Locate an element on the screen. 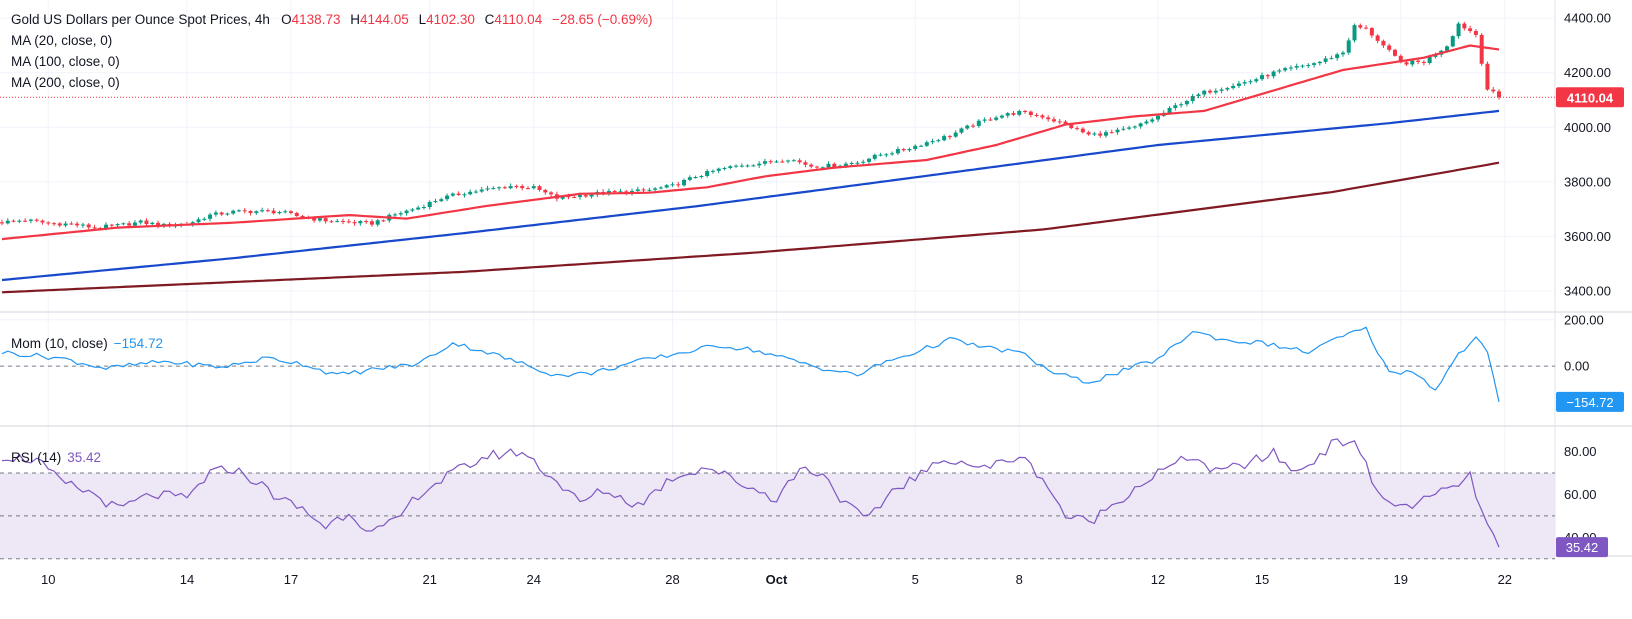 This screenshot has height=619, width=1632. momentum-value-tag is located at coordinates (1590, 401).